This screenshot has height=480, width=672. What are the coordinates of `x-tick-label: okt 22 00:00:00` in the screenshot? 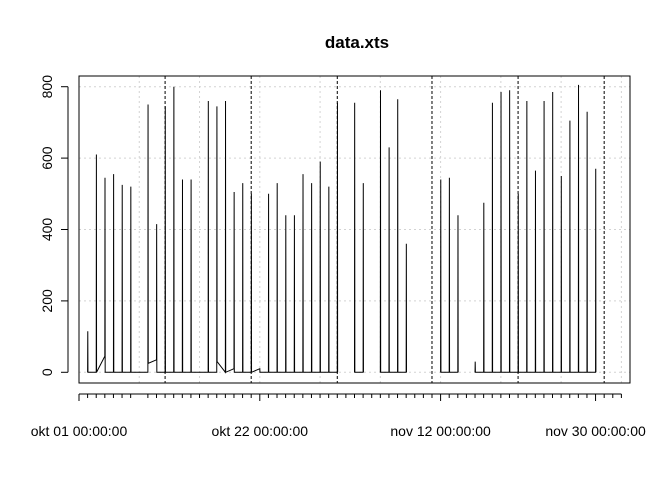 It's located at (260, 431).